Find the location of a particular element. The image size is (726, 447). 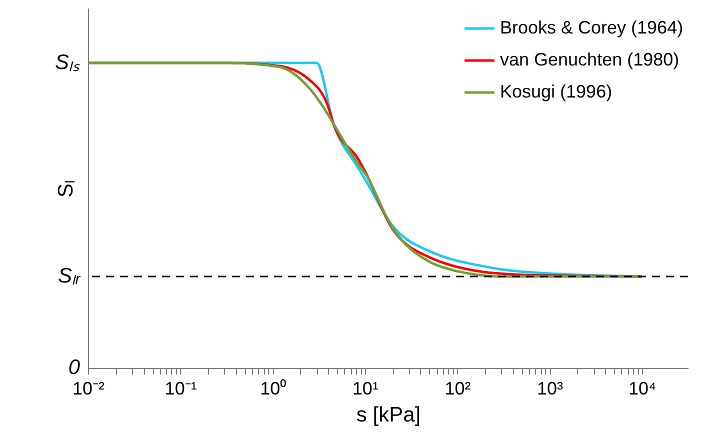

x-tick-label: 10² is located at coordinates (457, 388).